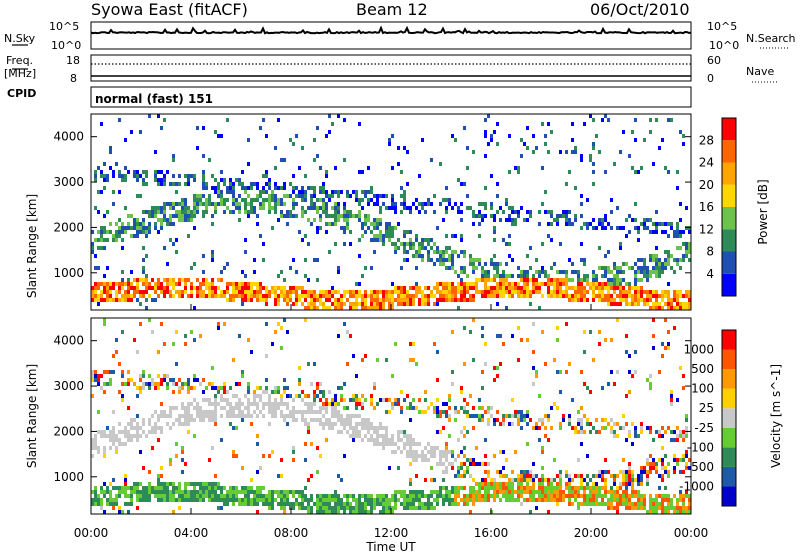  I want to click on velocity-ylabel: Slant Range [km], so click(32, 416).